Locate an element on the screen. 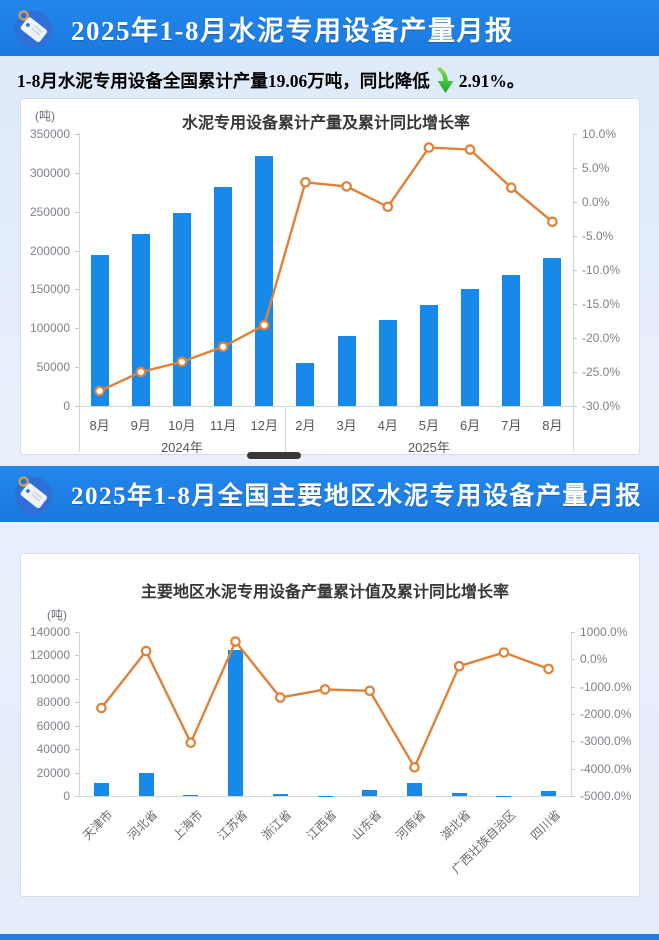 This screenshot has height=940, width=659. x-axis-label-6月: 6月 is located at coordinates (470, 425).